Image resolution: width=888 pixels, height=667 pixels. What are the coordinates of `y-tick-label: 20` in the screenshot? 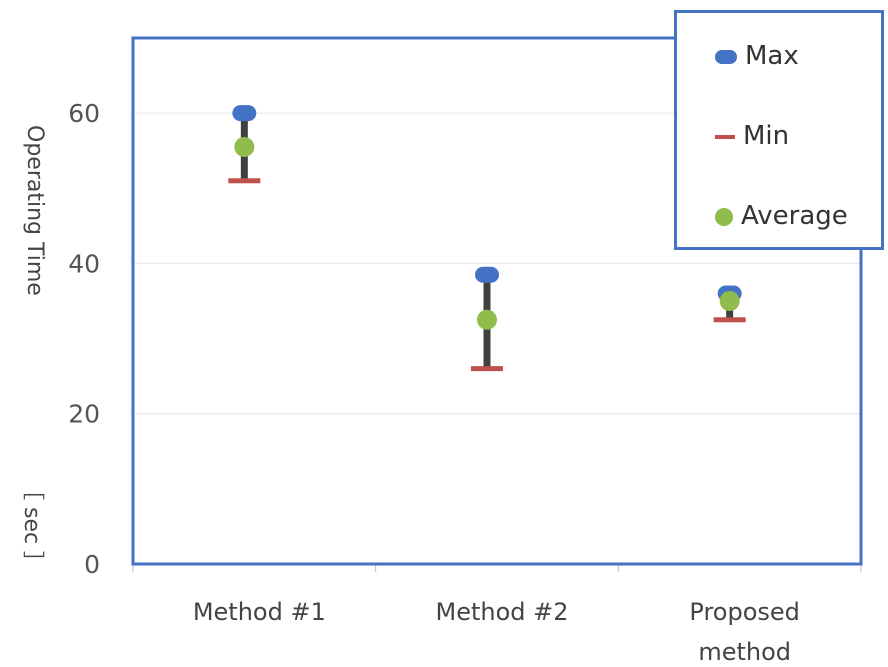 It's located at (84, 414).